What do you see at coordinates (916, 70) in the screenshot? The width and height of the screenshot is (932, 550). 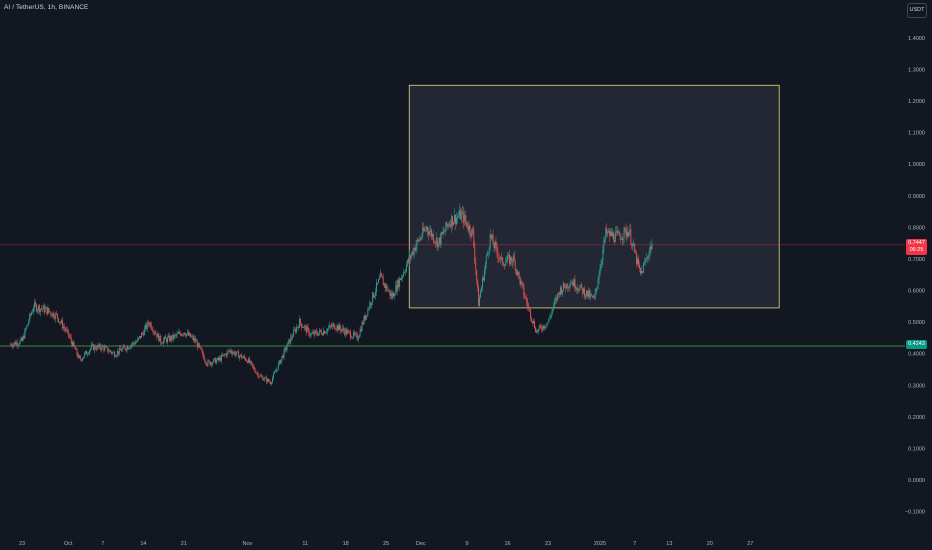 I see `y-tick-label: 1.3000` at bounding box center [916, 70].